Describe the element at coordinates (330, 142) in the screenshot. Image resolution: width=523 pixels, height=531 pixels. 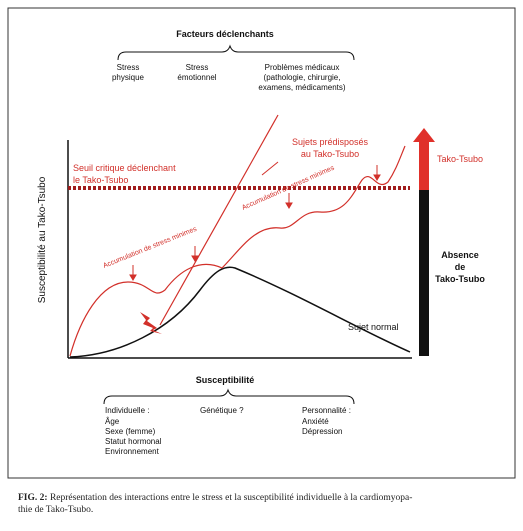
I see `predisposed-label: Sujets prédisposés` at that location.